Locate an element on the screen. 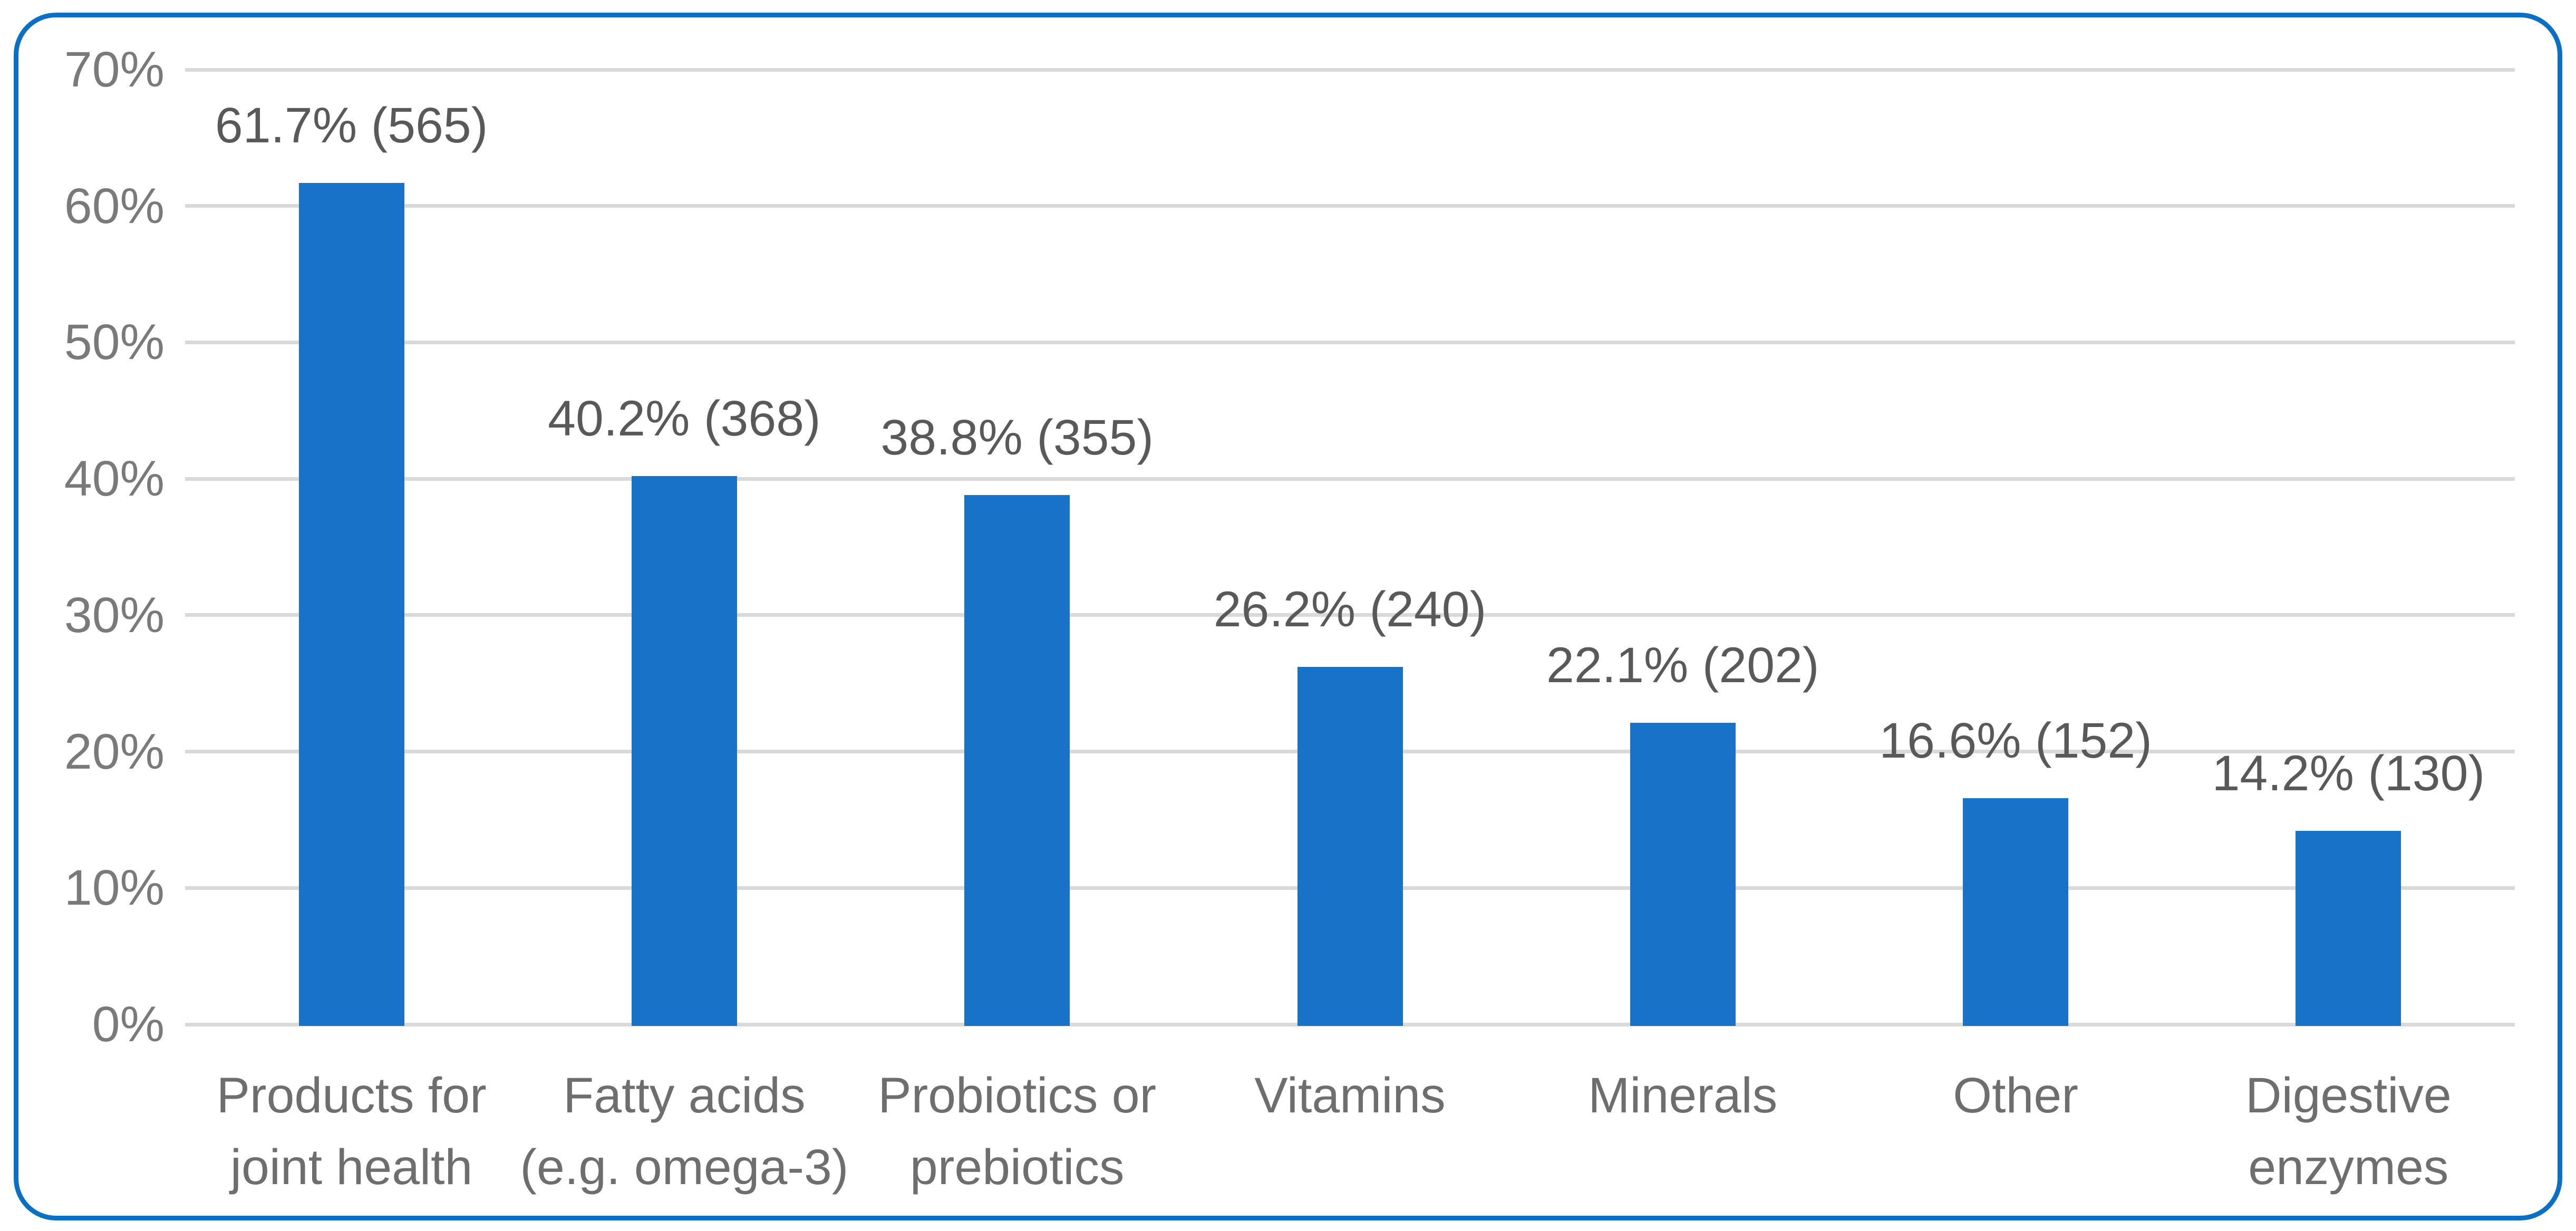 The height and width of the screenshot is (1231, 2576). category-label: Other is located at coordinates (2015, 1095).